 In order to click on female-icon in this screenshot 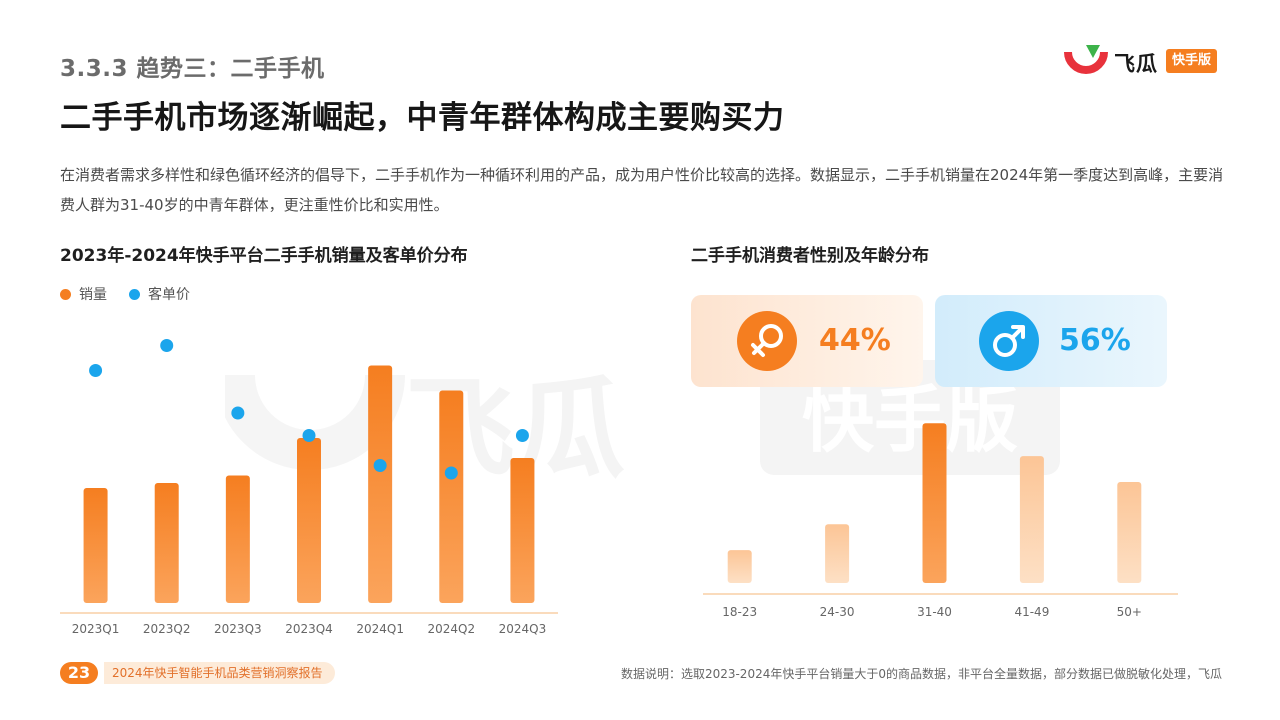, I will do `click(767, 341)`.